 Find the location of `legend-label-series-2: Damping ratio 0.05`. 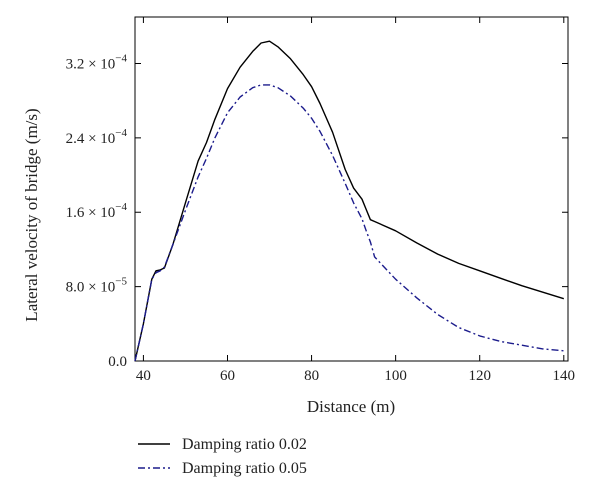

legend-label-series-2: Damping ratio 0.05 is located at coordinates (244, 468).